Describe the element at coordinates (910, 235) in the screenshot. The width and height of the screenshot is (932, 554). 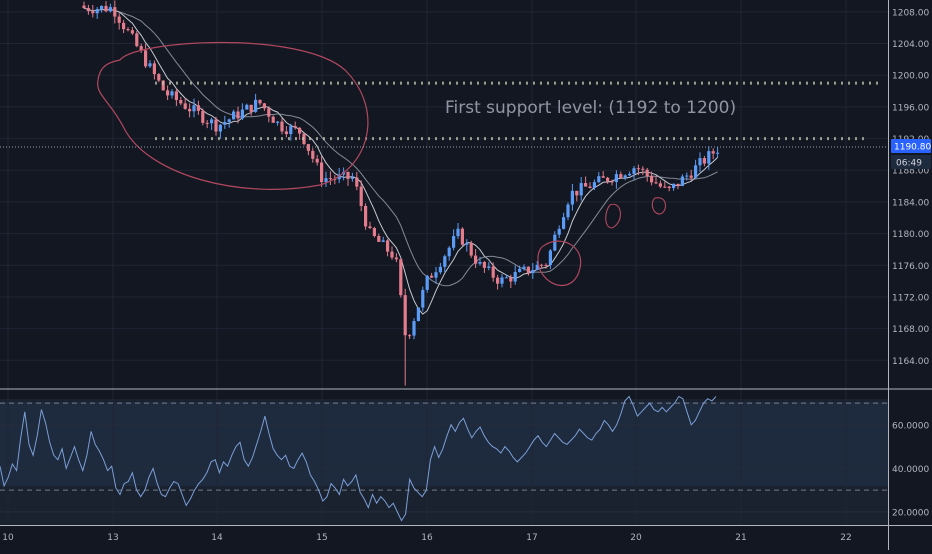
I see `price-tick-label: 1180.00` at that location.